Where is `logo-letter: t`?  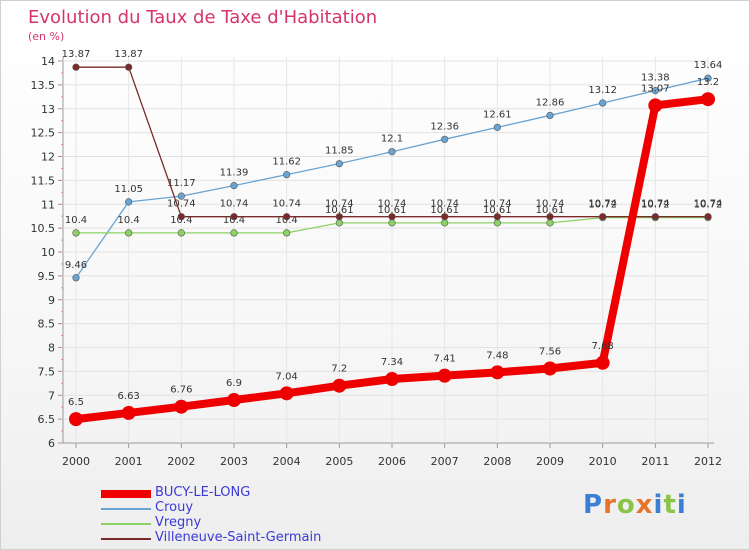 logo-letter: t is located at coordinates (670, 505).